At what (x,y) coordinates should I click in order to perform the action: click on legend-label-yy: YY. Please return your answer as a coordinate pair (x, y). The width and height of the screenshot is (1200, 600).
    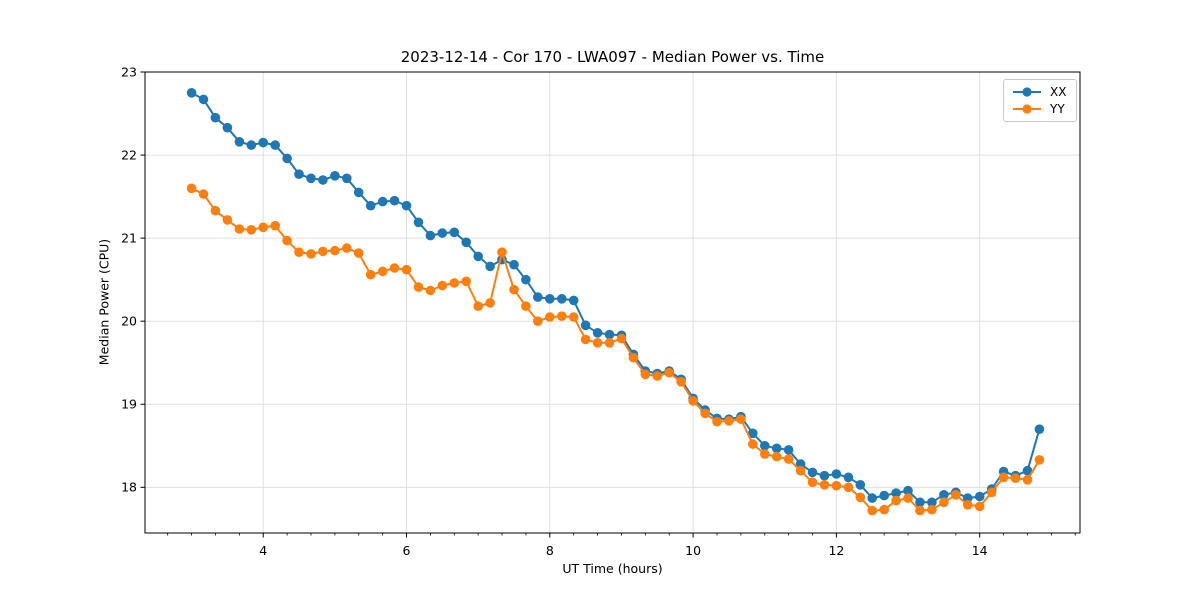
    Looking at the image, I should click on (1057, 109).